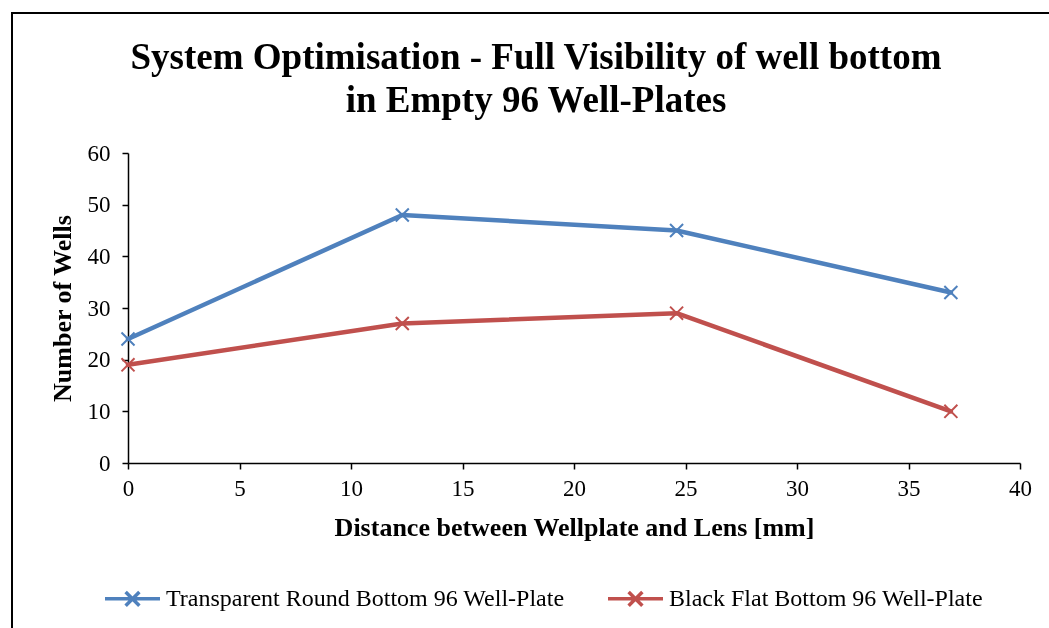 This screenshot has width=1049, height=628. What do you see at coordinates (240, 488) in the screenshot?
I see `x-tick-label: 5` at bounding box center [240, 488].